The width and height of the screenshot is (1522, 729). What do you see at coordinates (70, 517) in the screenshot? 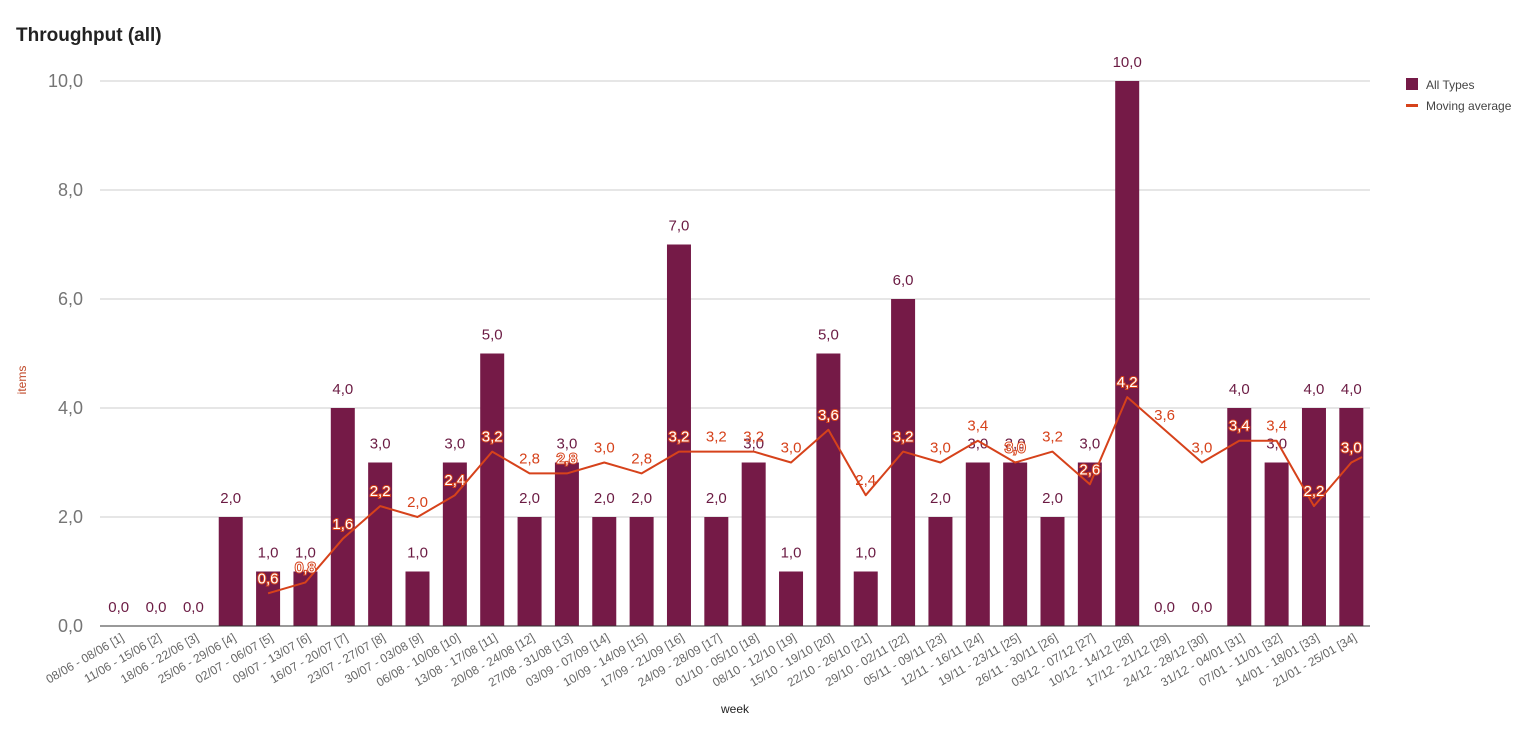
I see `y-tick-label: 2,0` at bounding box center [70, 517].